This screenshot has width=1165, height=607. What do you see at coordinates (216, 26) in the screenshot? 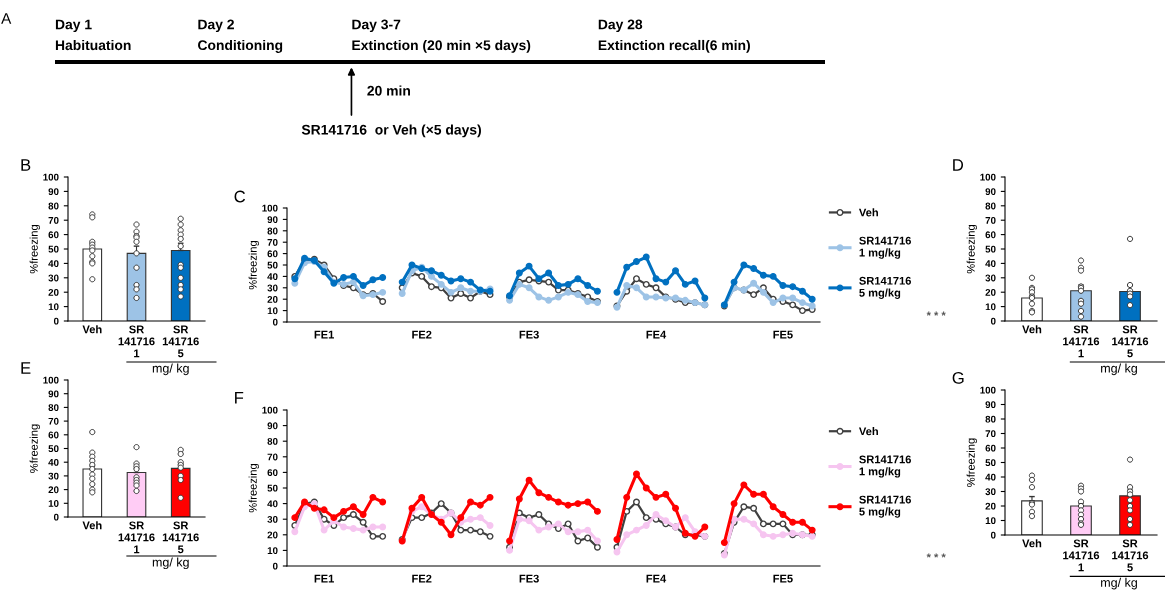
I see `text: Day 2` at bounding box center [216, 26].